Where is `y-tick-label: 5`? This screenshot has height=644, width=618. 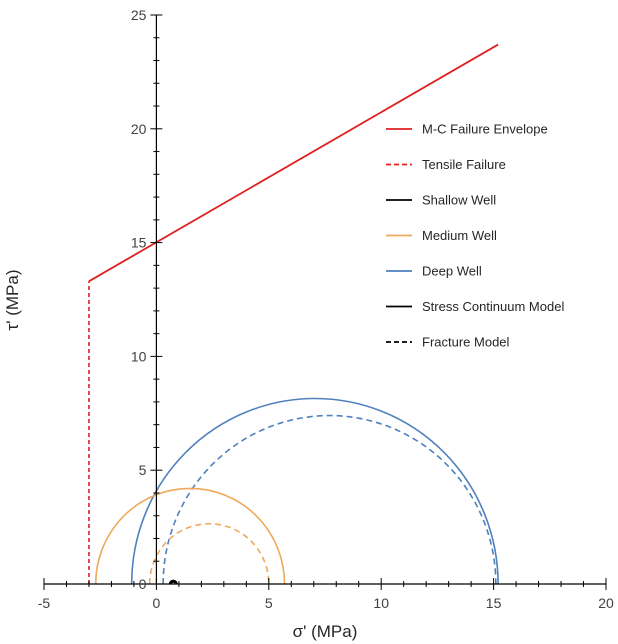 y-tick-label: 5 is located at coordinates (143, 470).